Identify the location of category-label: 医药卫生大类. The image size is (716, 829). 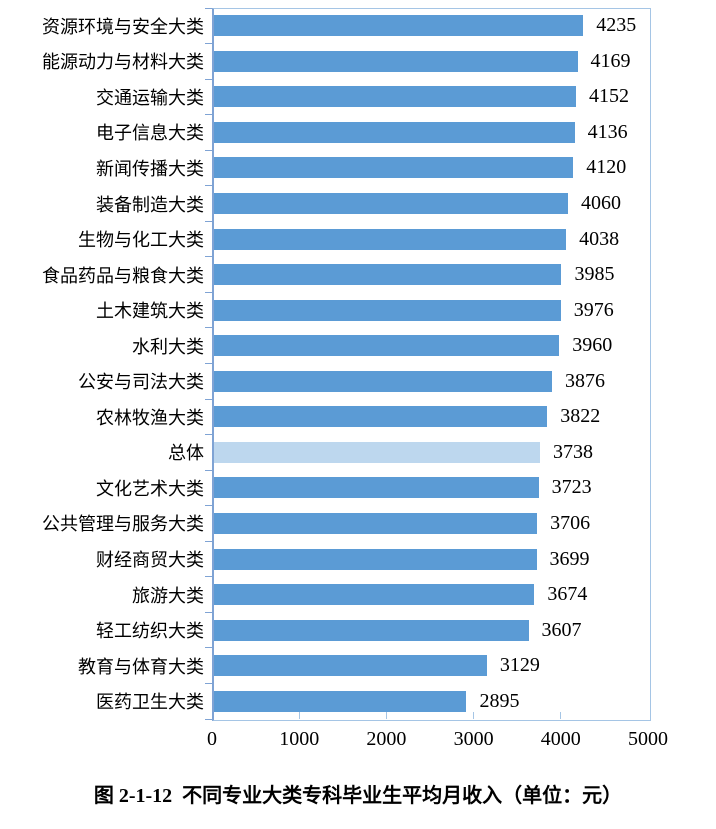
(150, 702).